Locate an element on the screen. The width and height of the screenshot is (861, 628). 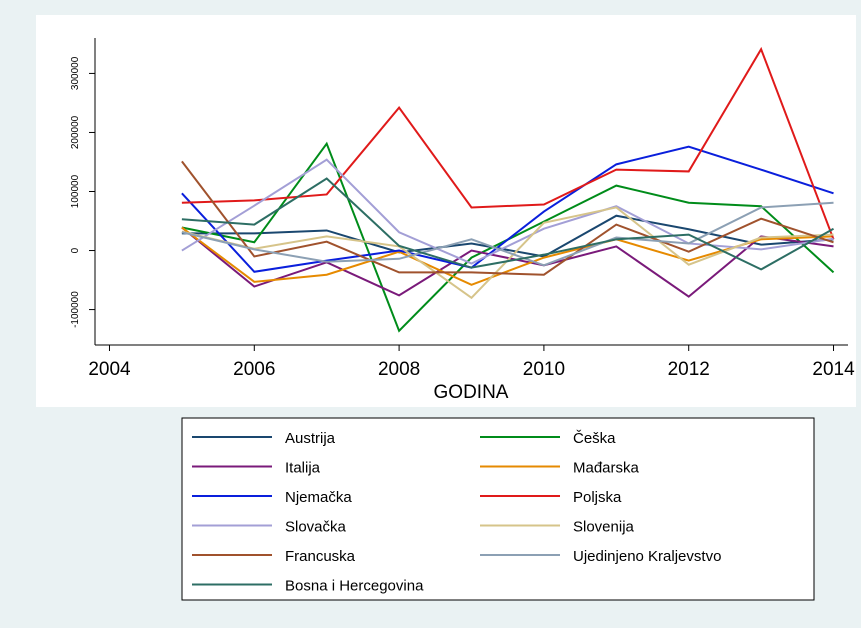
legend-label: Ujedinjeno Kraljevstvo is located at coordinates (647, 556).